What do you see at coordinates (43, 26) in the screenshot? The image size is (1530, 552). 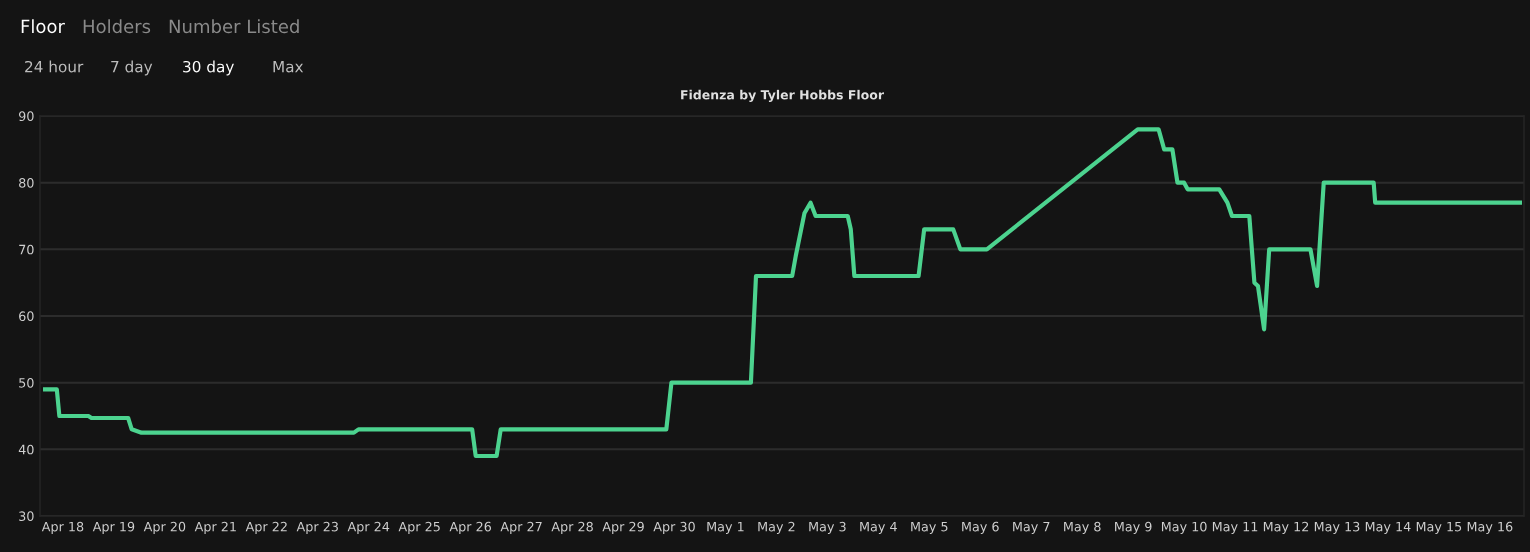 I see `text: Floor` at bounding box center [43, 26].